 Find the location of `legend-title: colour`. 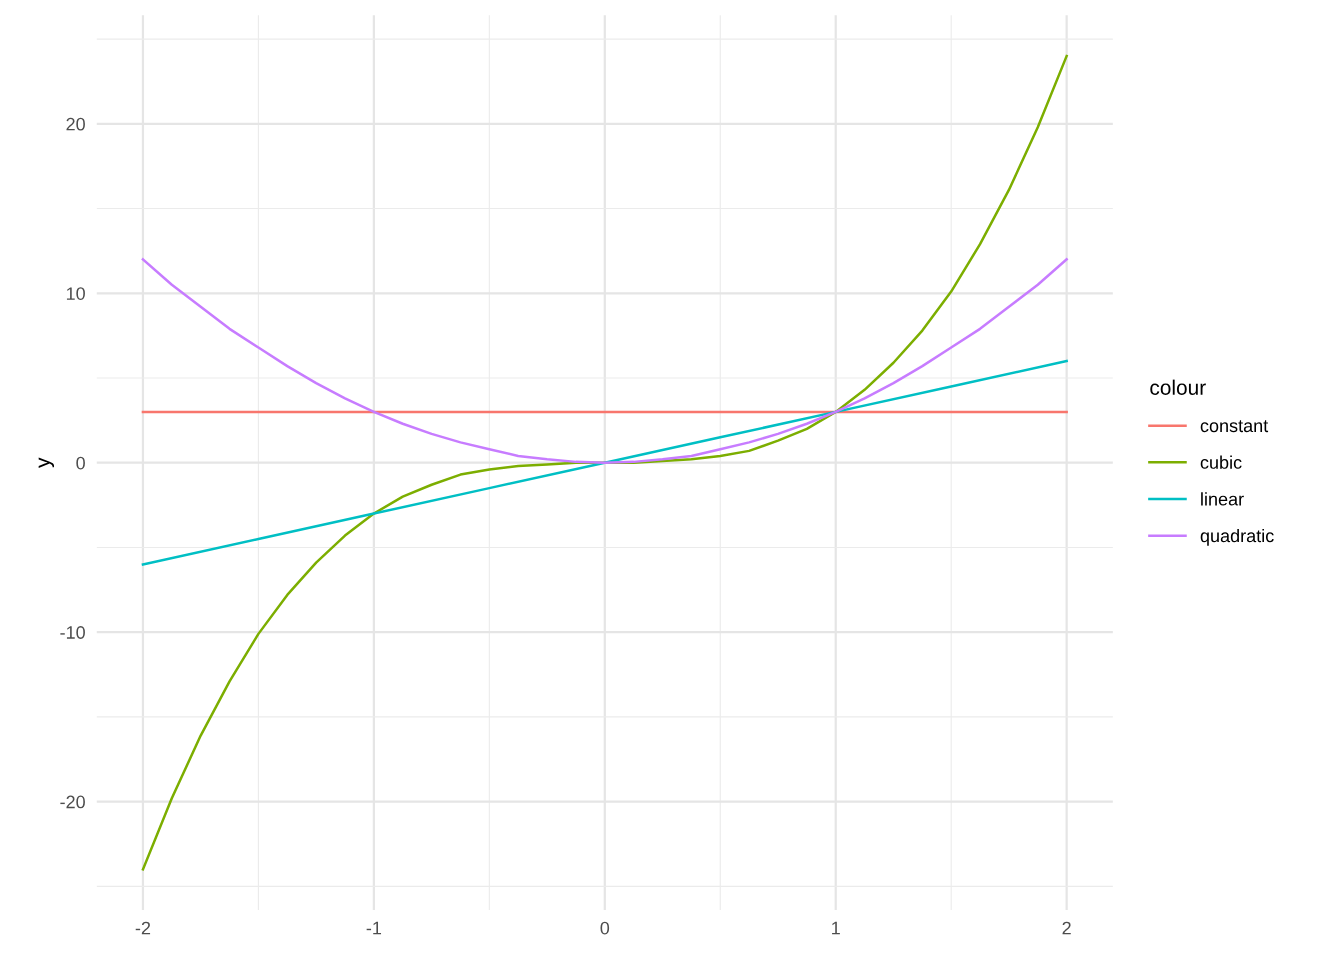

legend-title: colour is located at coordinates (1178, 387).